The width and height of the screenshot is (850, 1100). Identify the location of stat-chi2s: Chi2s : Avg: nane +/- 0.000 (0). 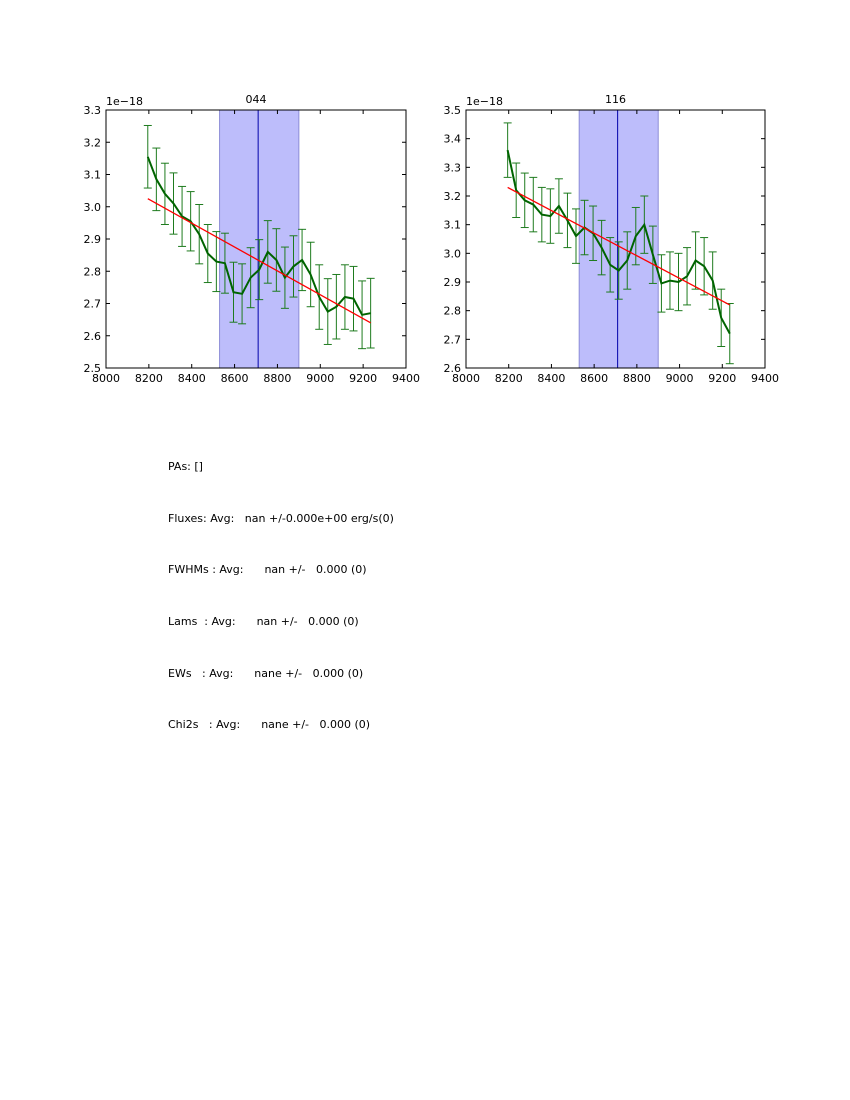
(269, 725).